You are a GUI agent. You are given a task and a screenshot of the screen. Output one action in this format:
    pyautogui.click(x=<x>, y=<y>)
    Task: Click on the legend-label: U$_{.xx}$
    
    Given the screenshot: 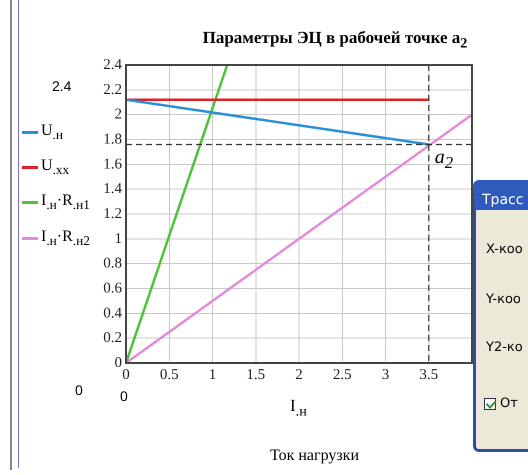 What is the action you would take?
    pyautogui.click(x=55, y=167)
    